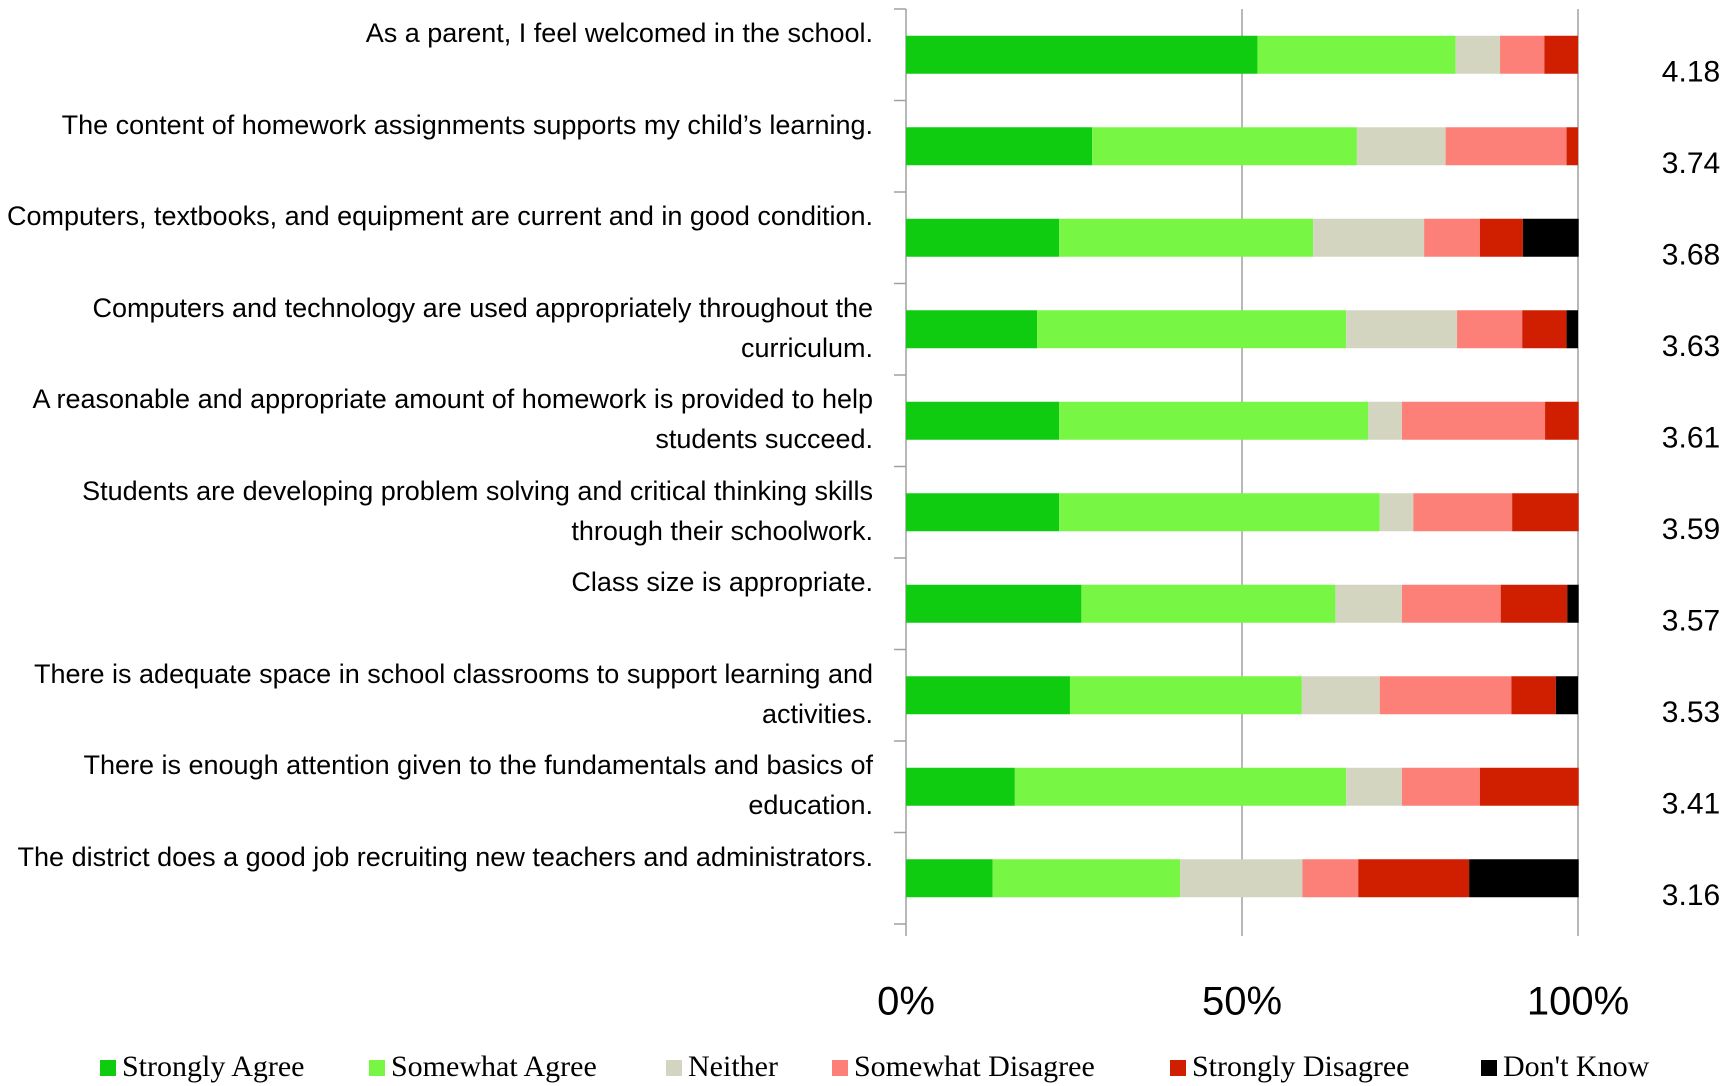 This screenshot has height=1086, width=1735. I want to click on mean-label: 3.59, so click(1691, 529).